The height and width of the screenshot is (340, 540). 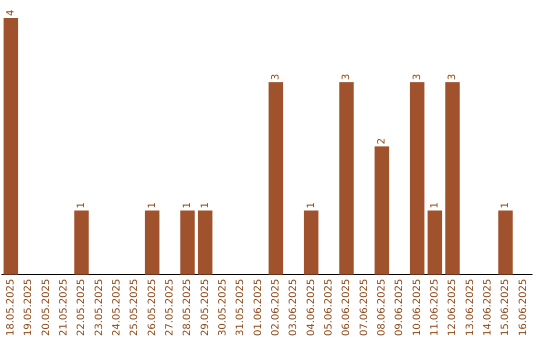 What do you see at coordinates (205, 307) in the screenshot?
I see `x-tick-label: 29.05.2025` at bounding box center [205, 307].